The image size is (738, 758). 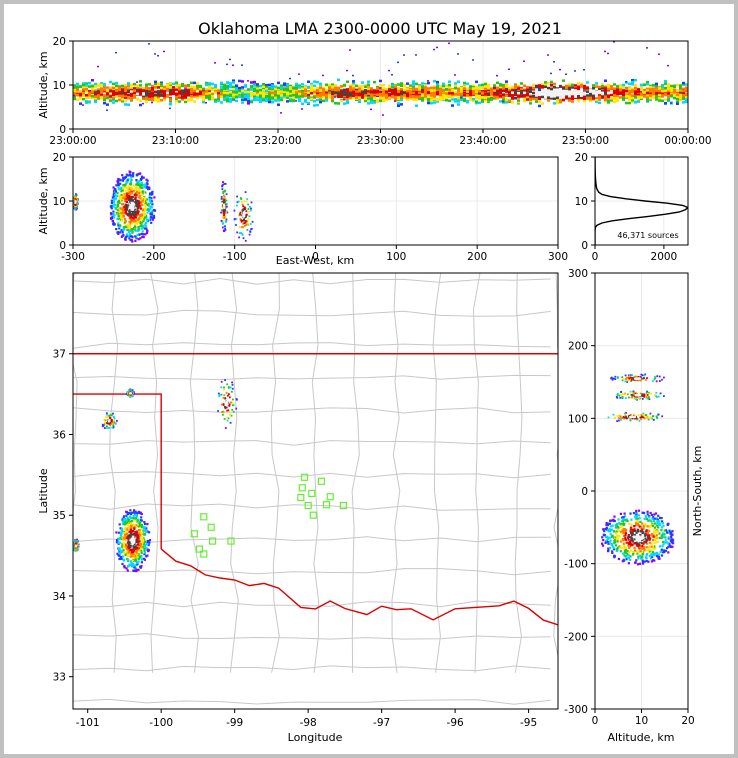 What do you see at coordinates (380, 28) in the screenshot?
I see `figure-title: Oklahoma LMA 2300-0000 UTC May 19, 2021` at bounding box center [380, 28].